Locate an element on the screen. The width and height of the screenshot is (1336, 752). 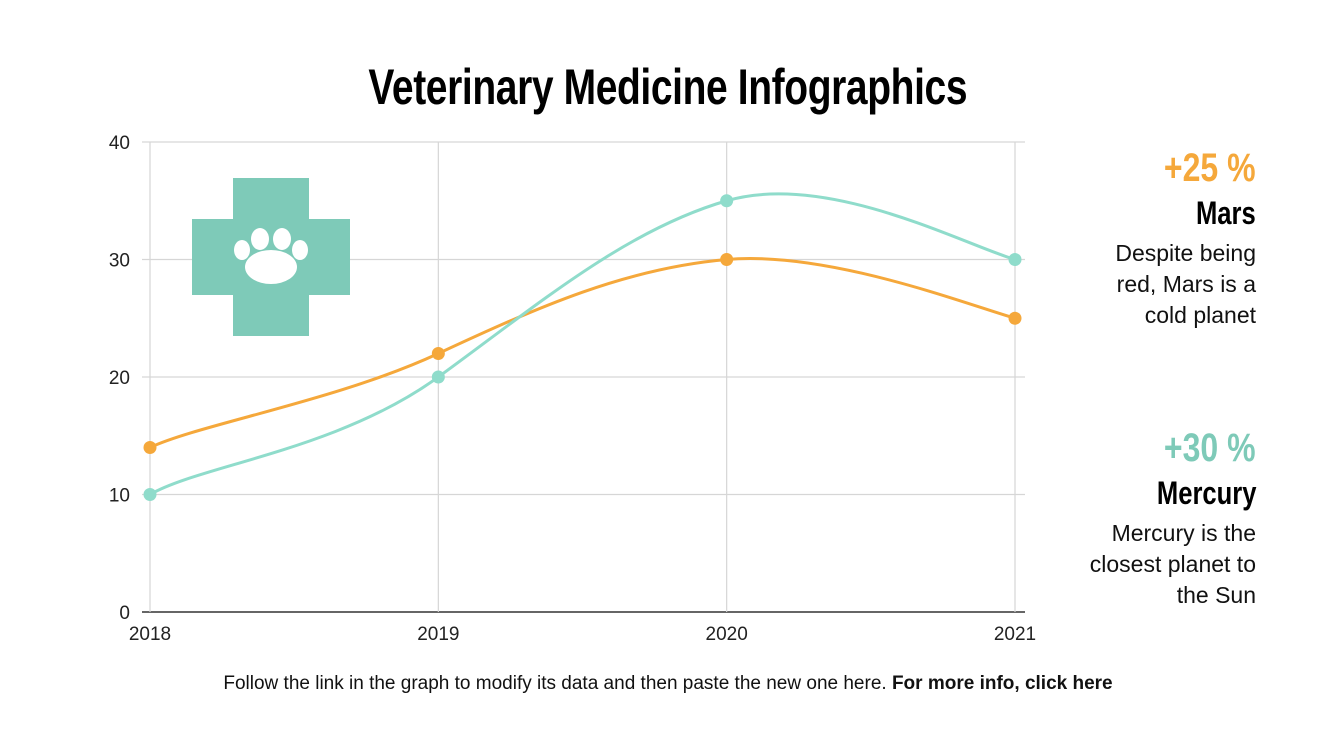
y-tick-label: 40 is located at coordinates (119, 143).